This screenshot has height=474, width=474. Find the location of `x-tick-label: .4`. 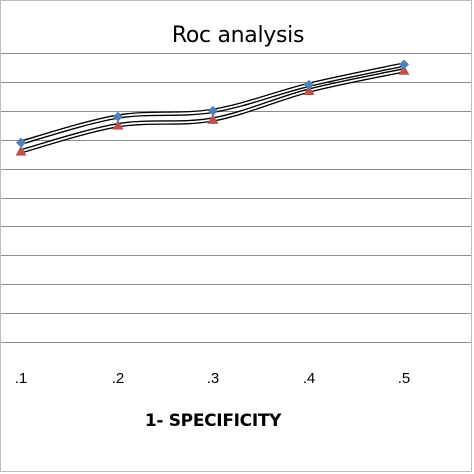

x-tick-label: .4 is located at coordinates (309, 378).